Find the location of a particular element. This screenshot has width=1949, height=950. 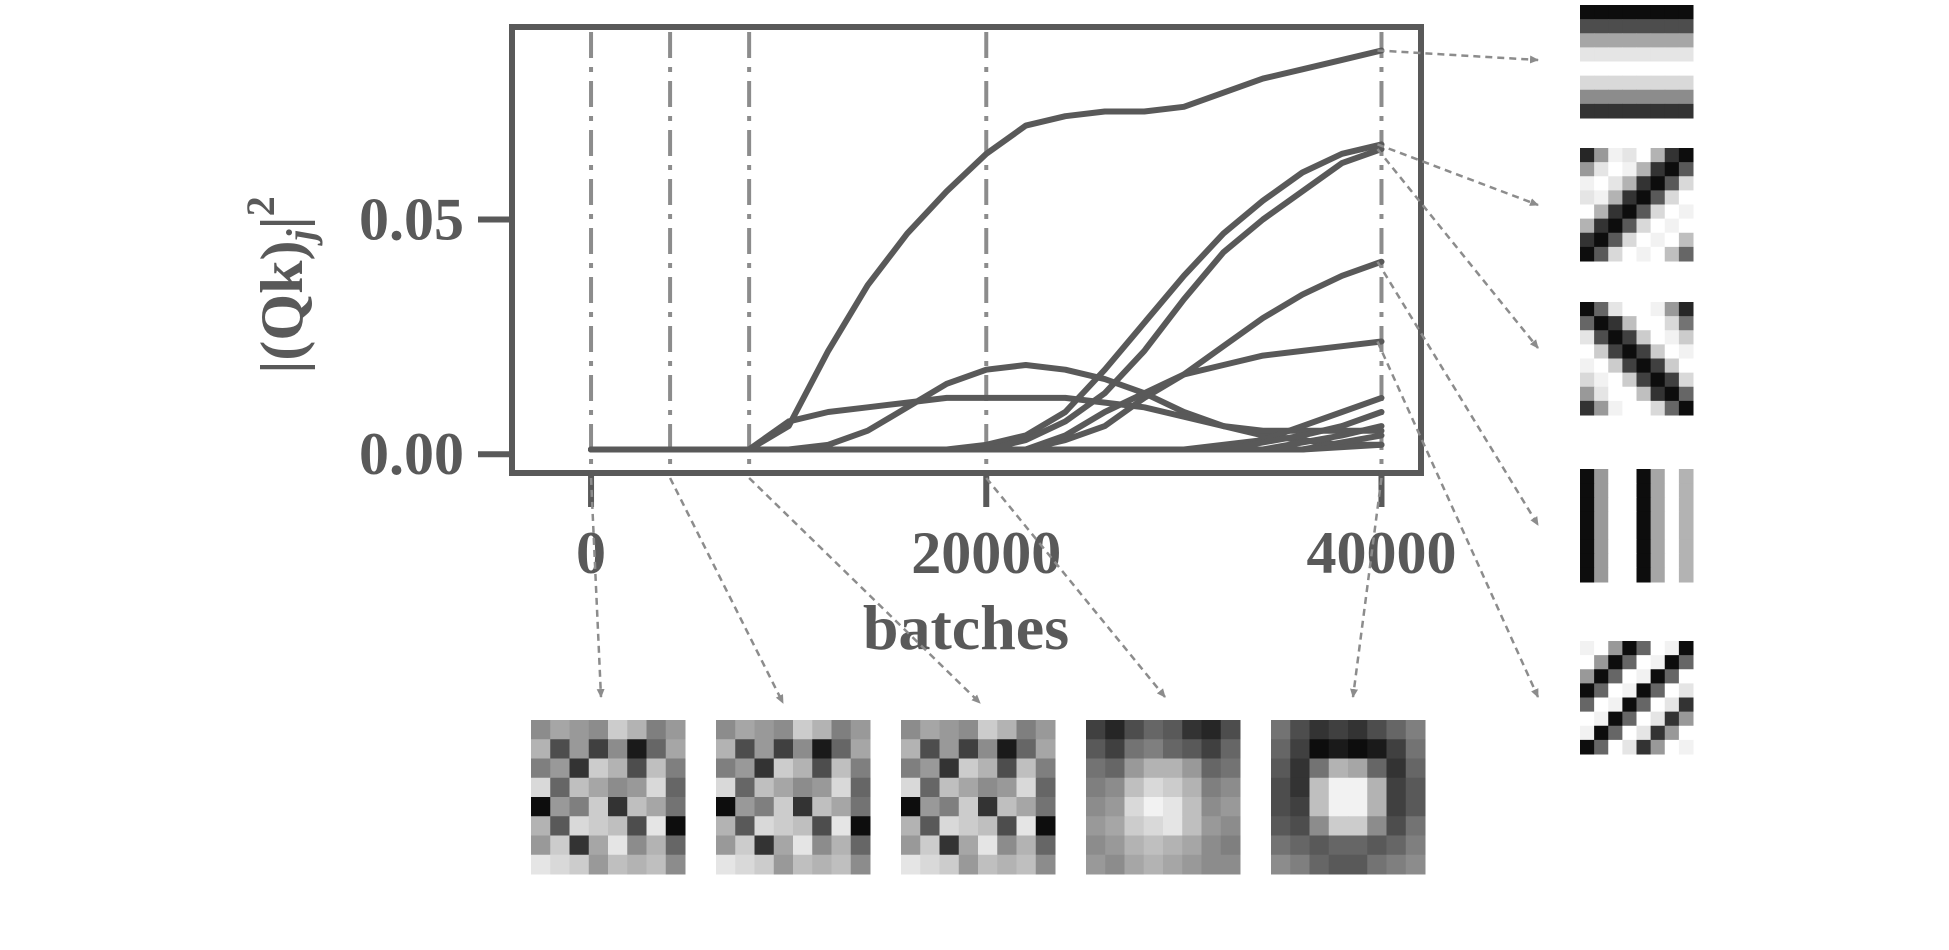

series-line is located at coordinates (986, 447).